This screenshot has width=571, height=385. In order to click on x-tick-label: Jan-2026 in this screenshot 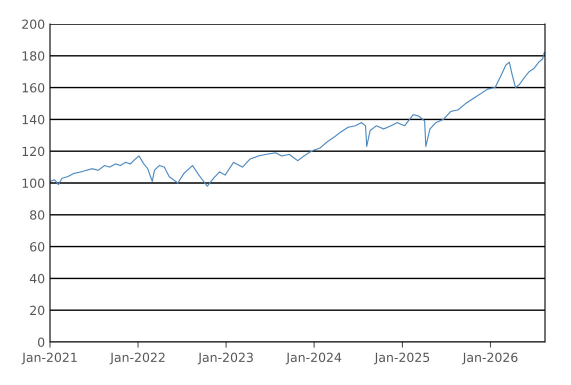, I will do `click(490, 358)`.